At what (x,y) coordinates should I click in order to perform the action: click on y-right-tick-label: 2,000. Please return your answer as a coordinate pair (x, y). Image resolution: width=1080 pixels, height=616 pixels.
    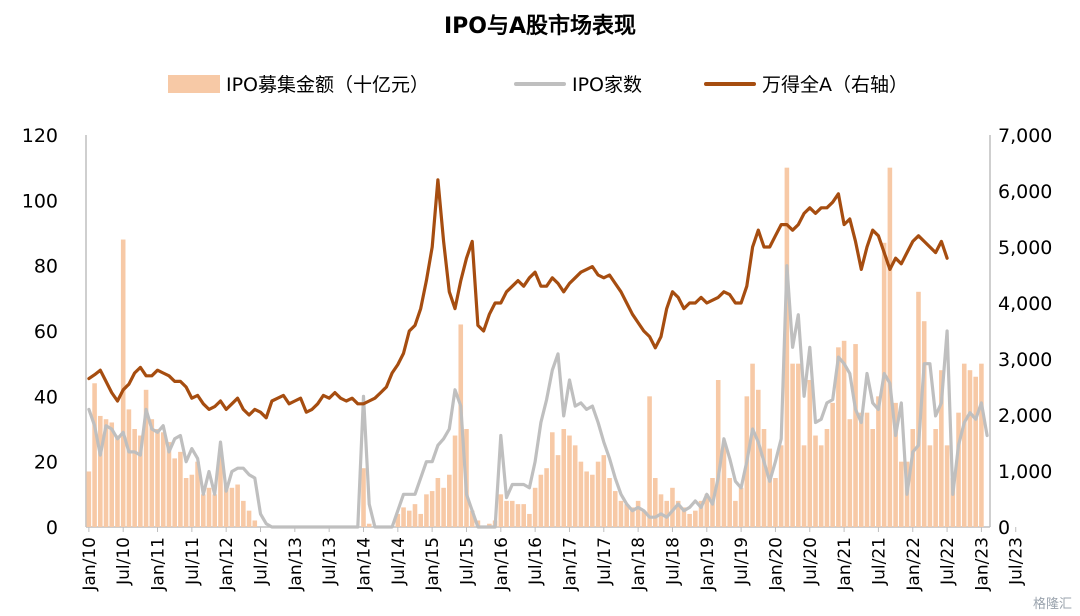
    Looking at the image, I should click on (1025, 416).